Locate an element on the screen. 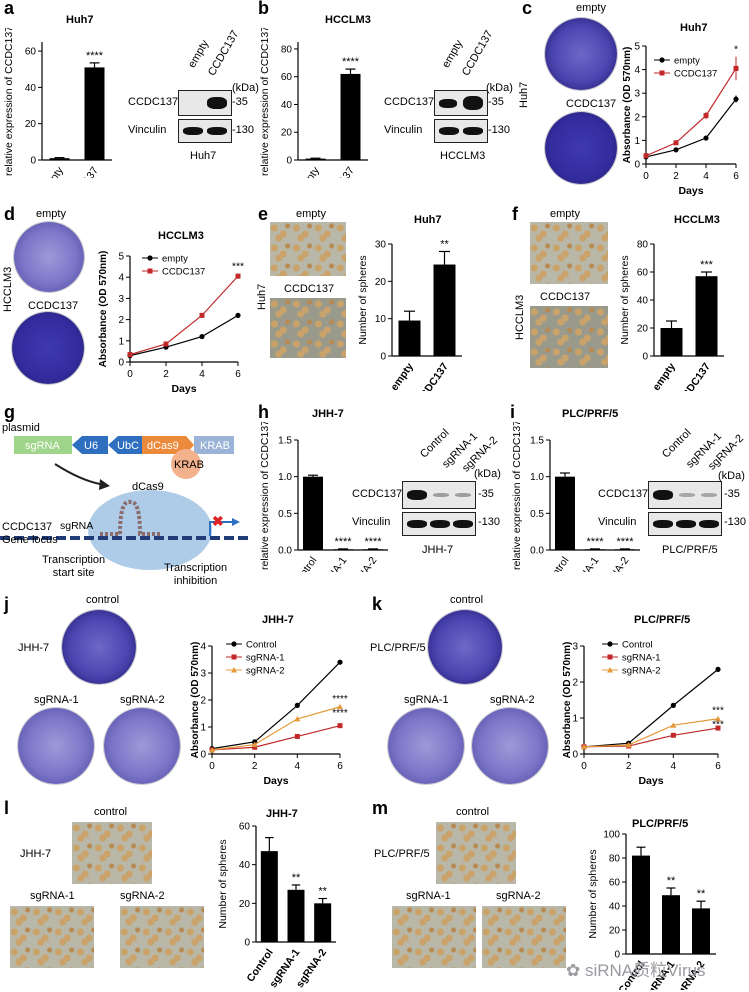  plasmid-dcas9-box is located at coordinates (168, 445).